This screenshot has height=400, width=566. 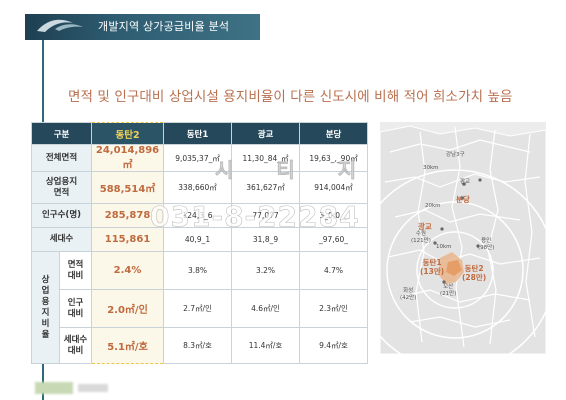 I want to click on map-label-30km: 30km, so click(x=431, y=168).